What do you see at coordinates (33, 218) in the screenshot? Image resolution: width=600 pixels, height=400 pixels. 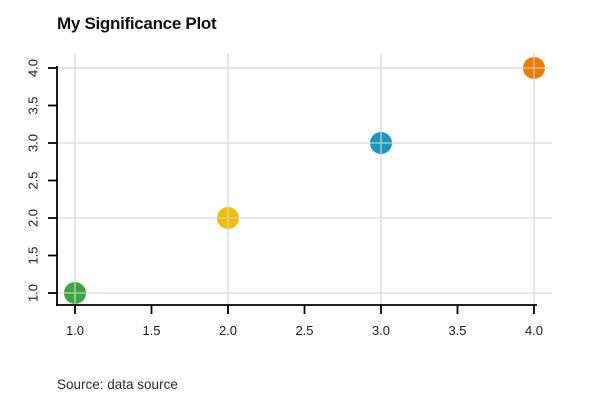 I see `y-tick-label: 2.0` at bounding box center [33, 218].